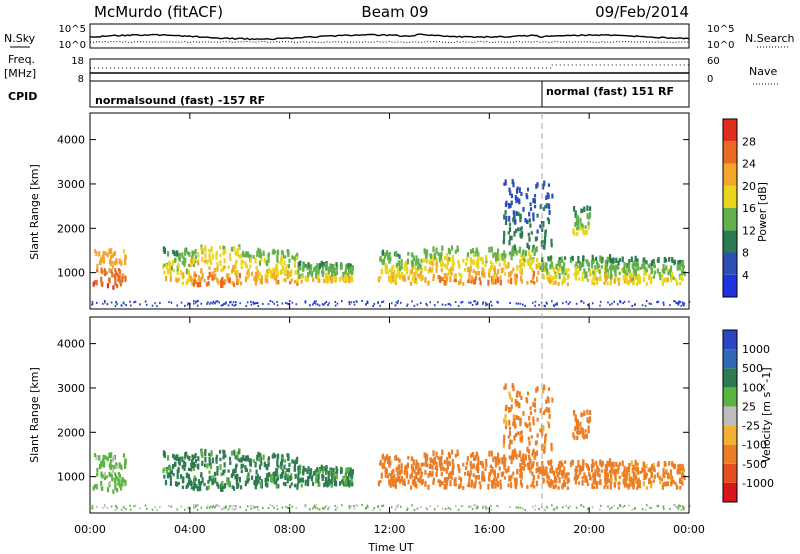  Describe the element at coordinates (749, 164) in the screenshot. I see `colorbar-tick-label: 24` at that location.